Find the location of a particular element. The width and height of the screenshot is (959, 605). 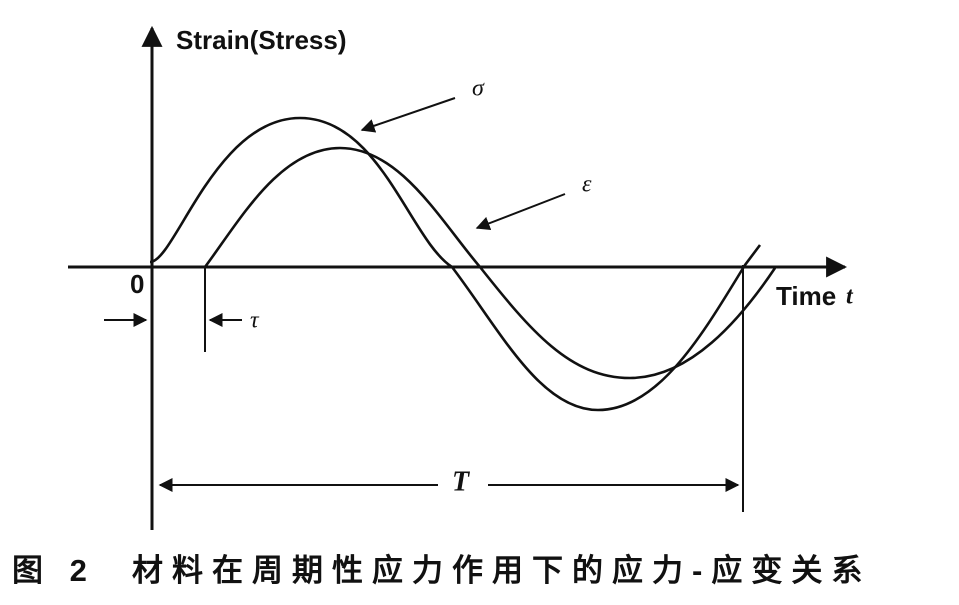

x-axis-symbol: t is located at coordinates (850, 297).